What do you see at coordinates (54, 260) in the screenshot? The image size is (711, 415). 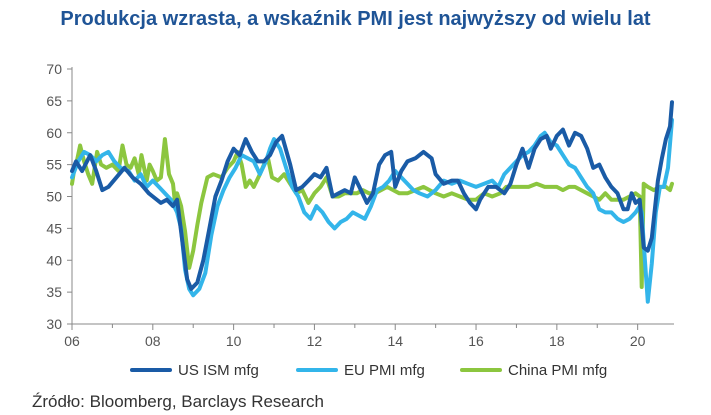 I see `y-tick-label: 40` at bounding box center [54, 260].